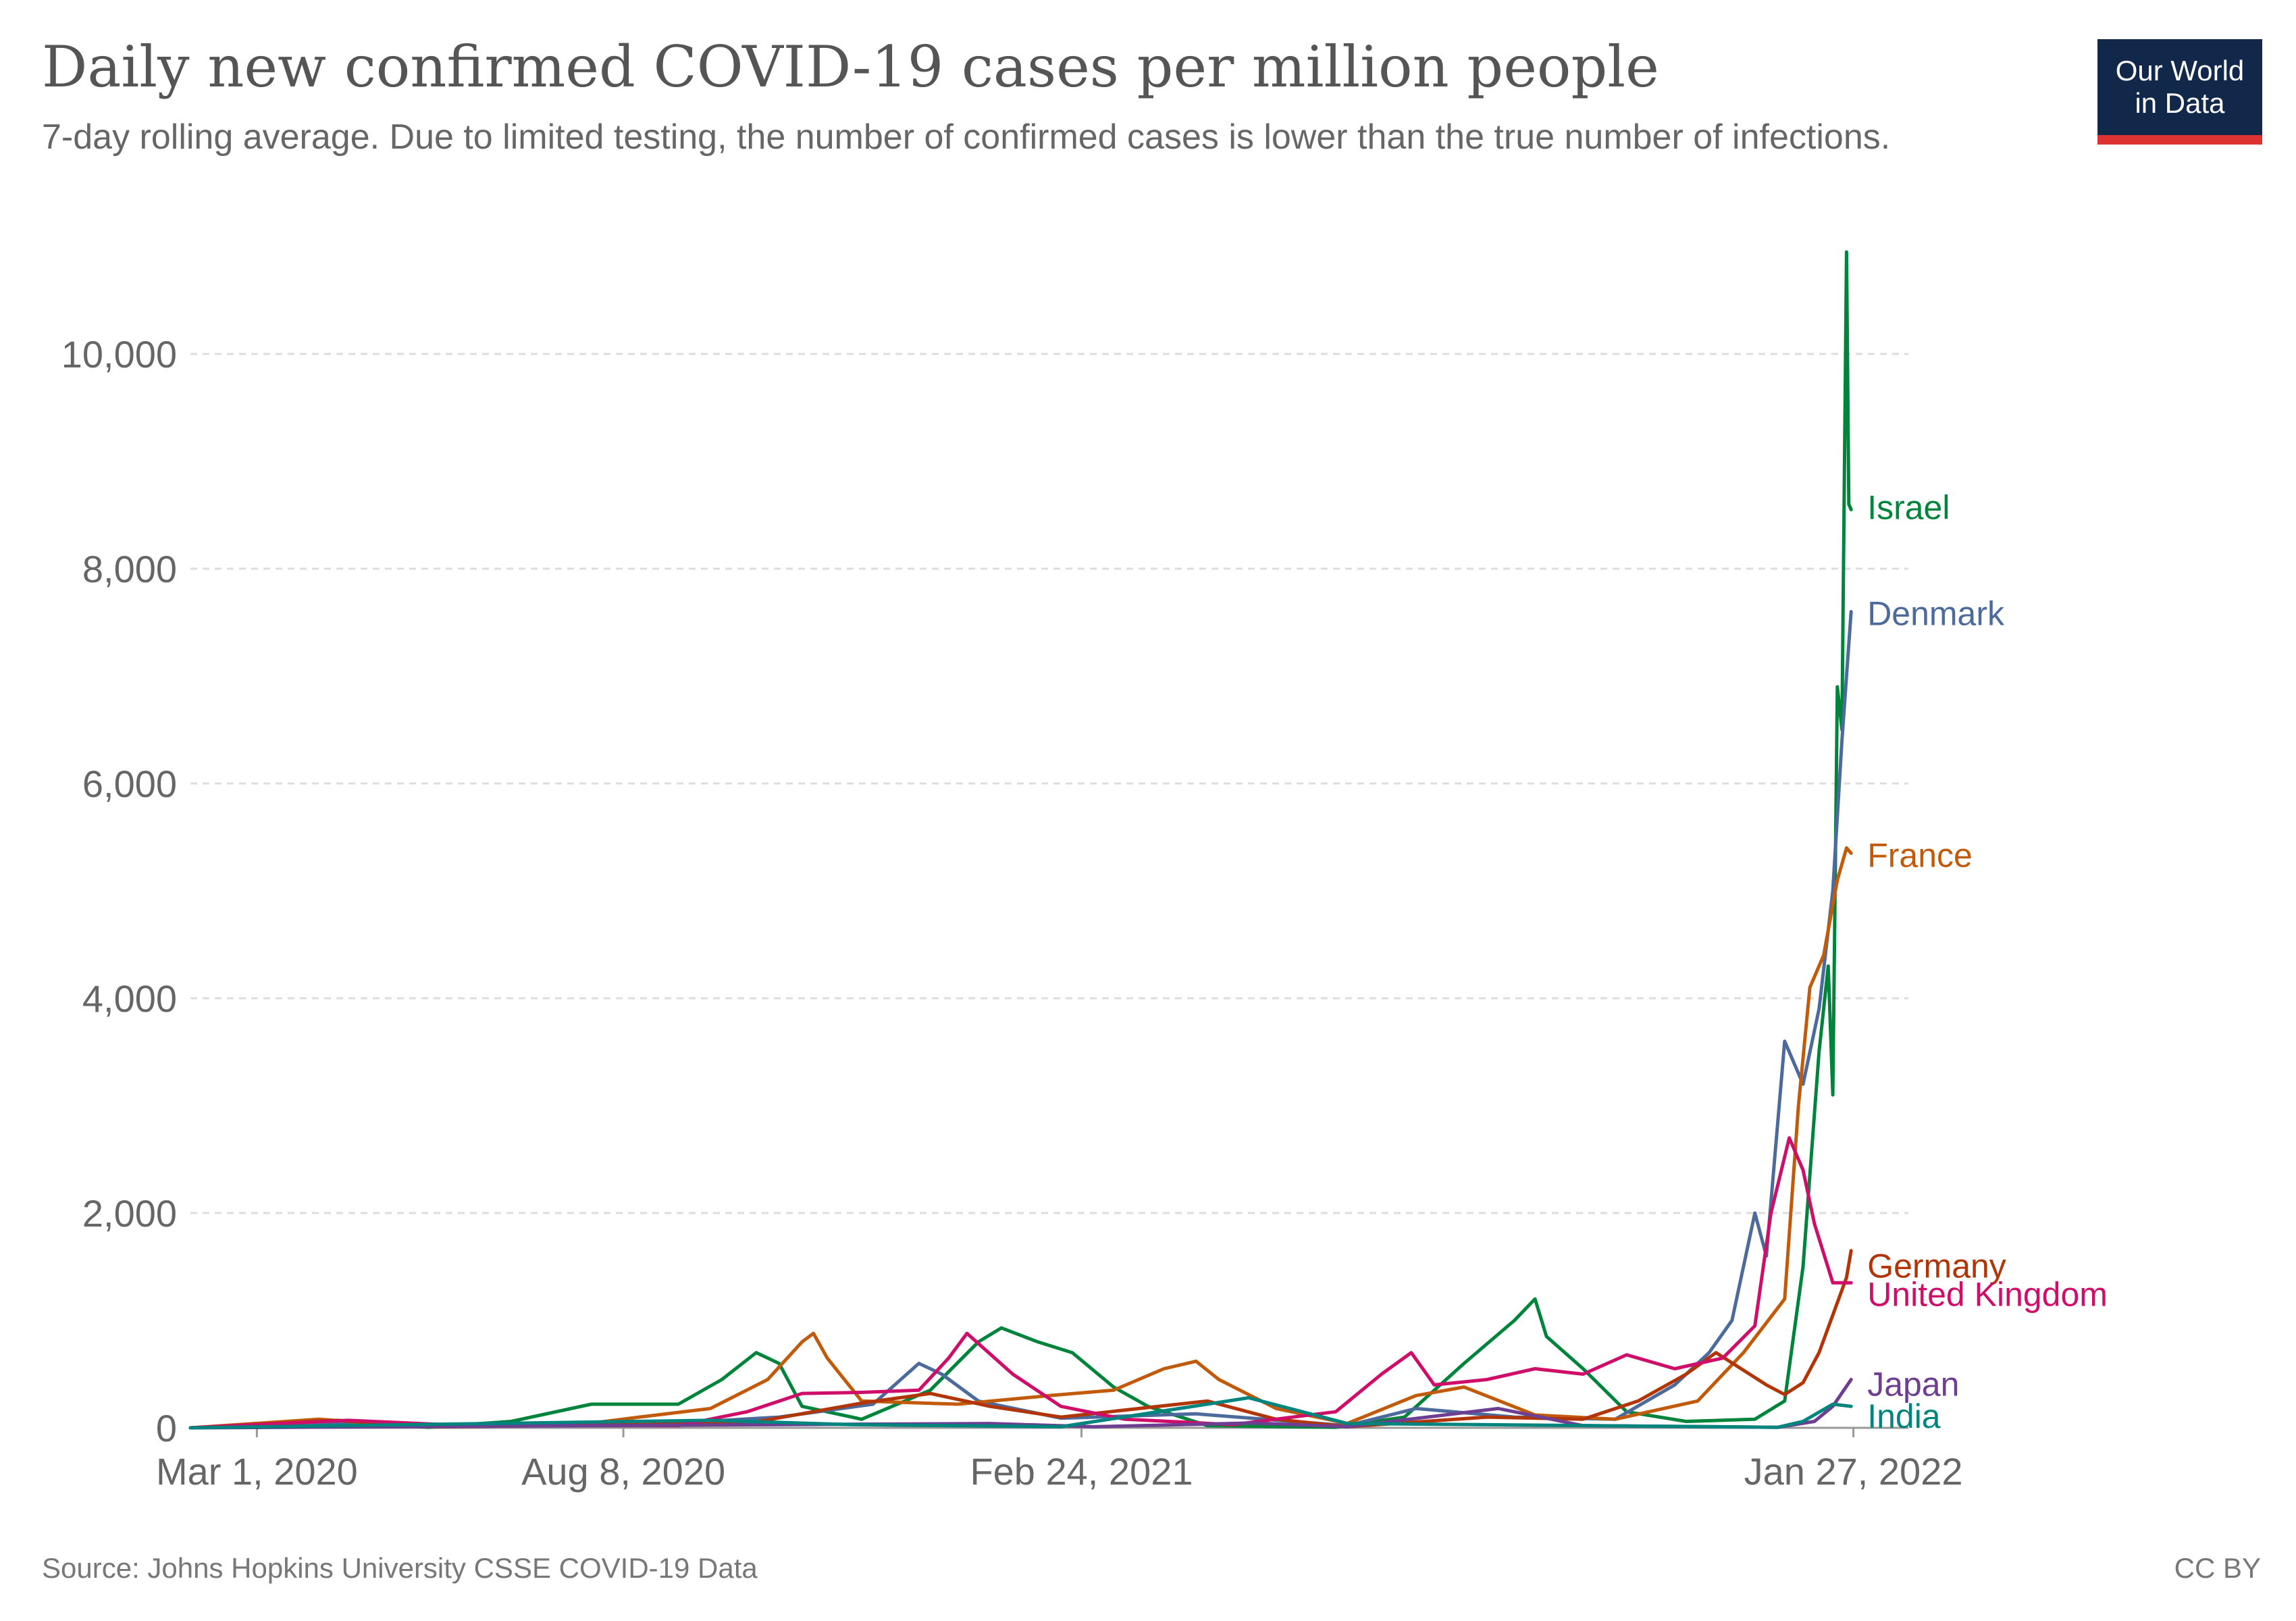  What do you see at coordinates (129, 1213) in the screenshot?
I see `y-tick-label: 2,000` at bounding box center [129, 1213].